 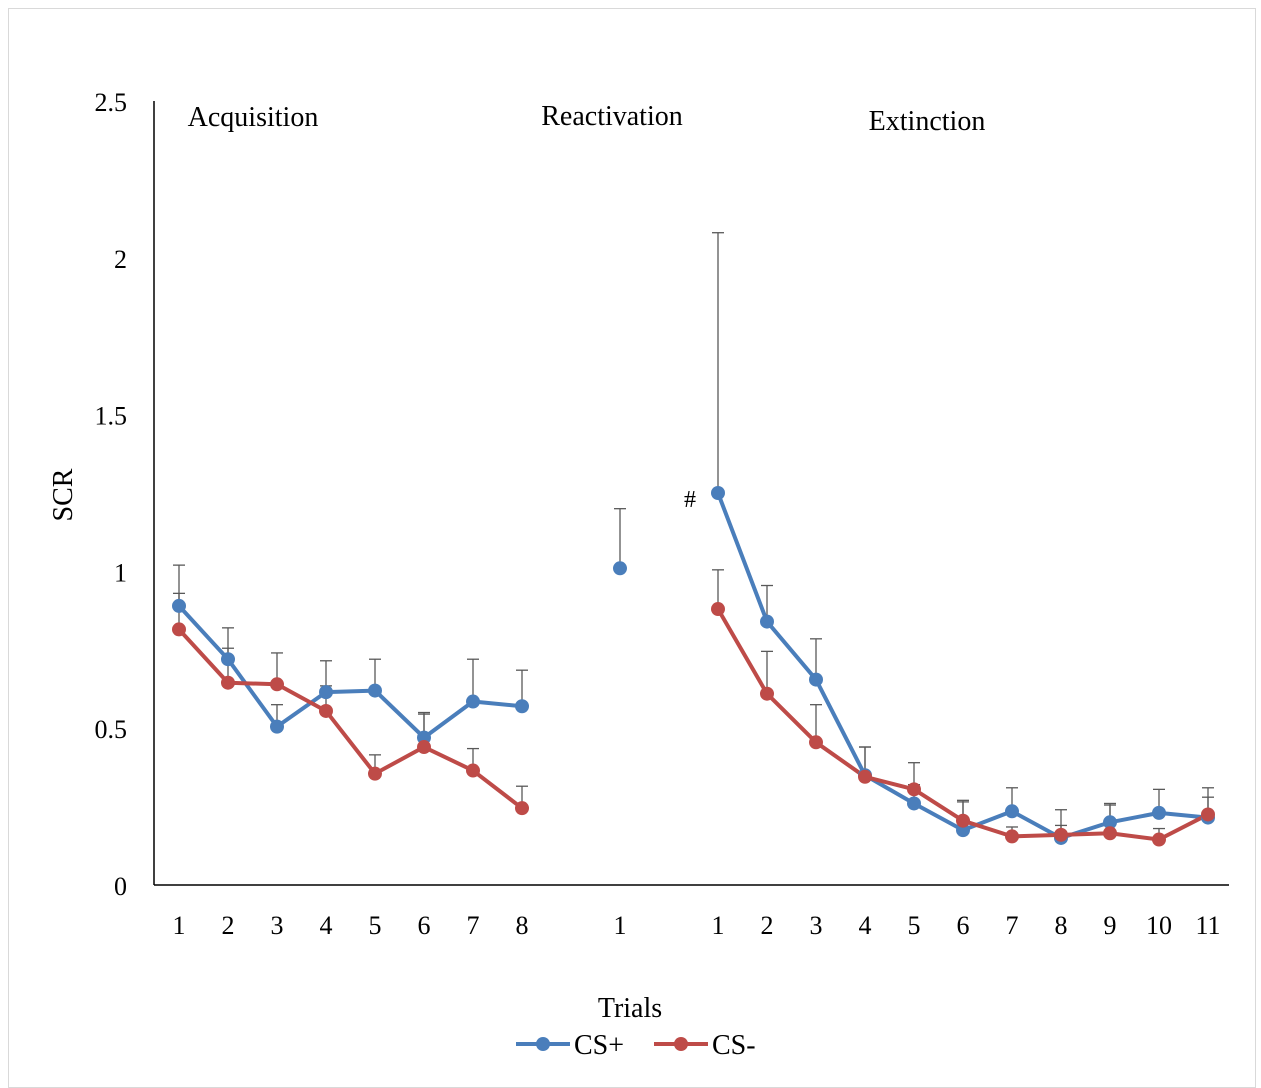 I want to click on x-tick-label: 11, so click(x=1207, y=925).